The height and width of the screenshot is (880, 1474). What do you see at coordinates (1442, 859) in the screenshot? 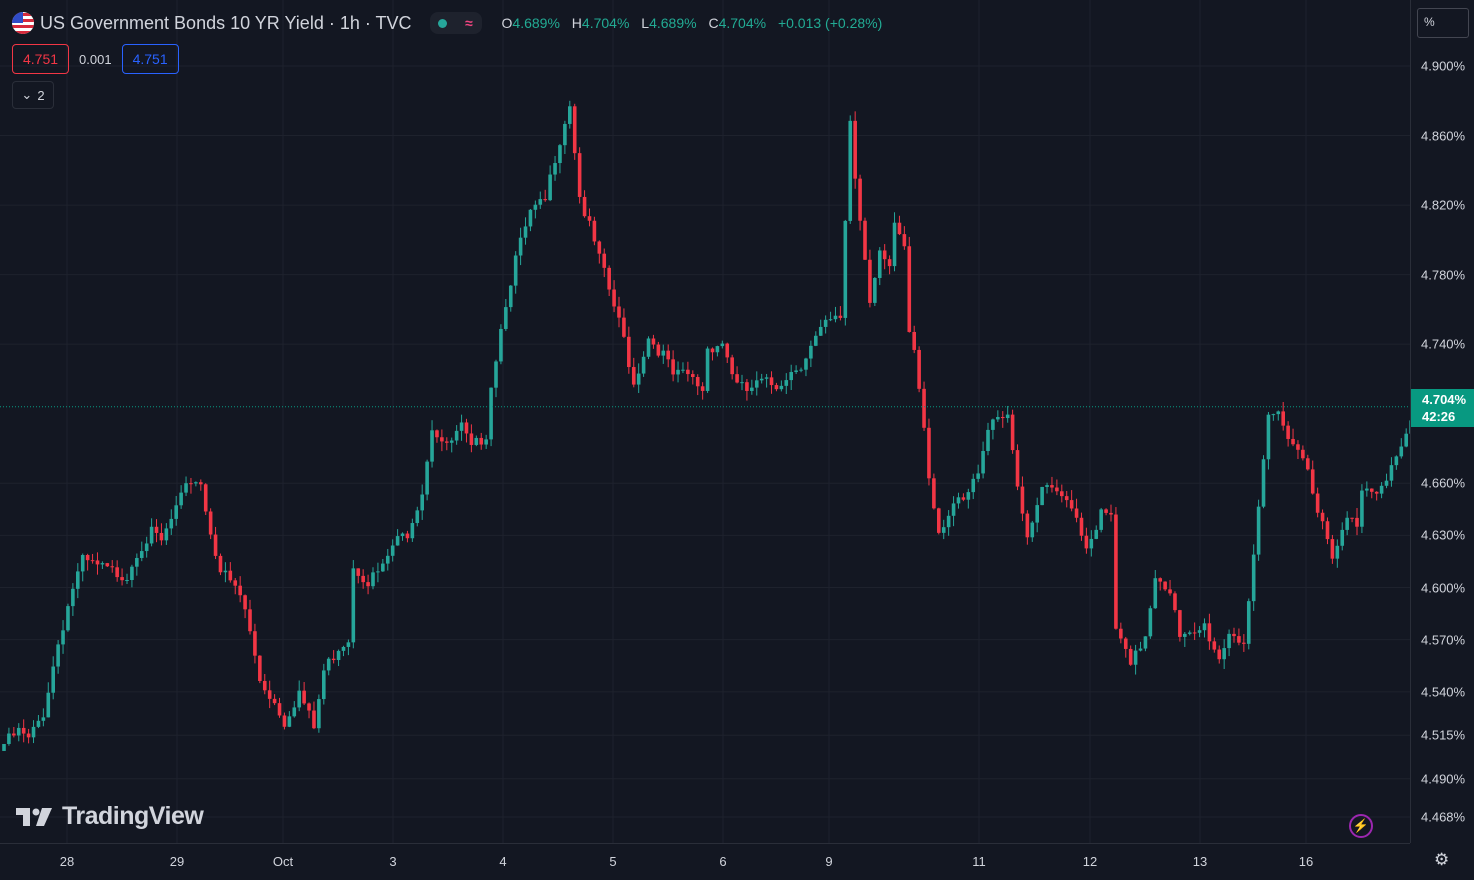
I see `gear-icon: ⚙` at bounding box center [1442, 859].